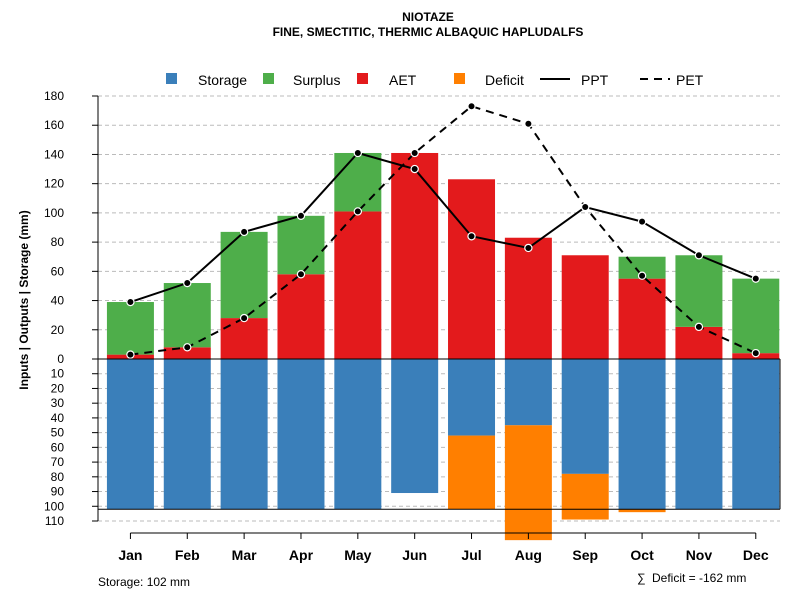  Describe the element at coordinates (642, 555) in the screenshot. I see `x-tick-label: Oct` at that location.